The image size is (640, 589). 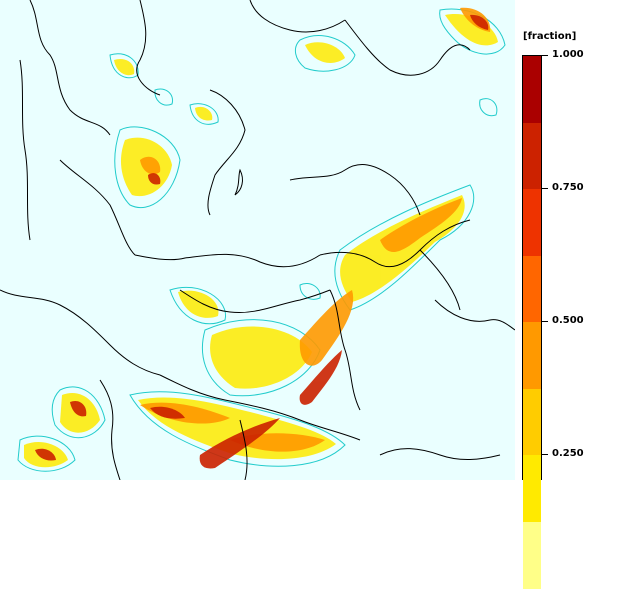 I want to click on legend-unit-label: [fraction], so click(x=550, y=36).